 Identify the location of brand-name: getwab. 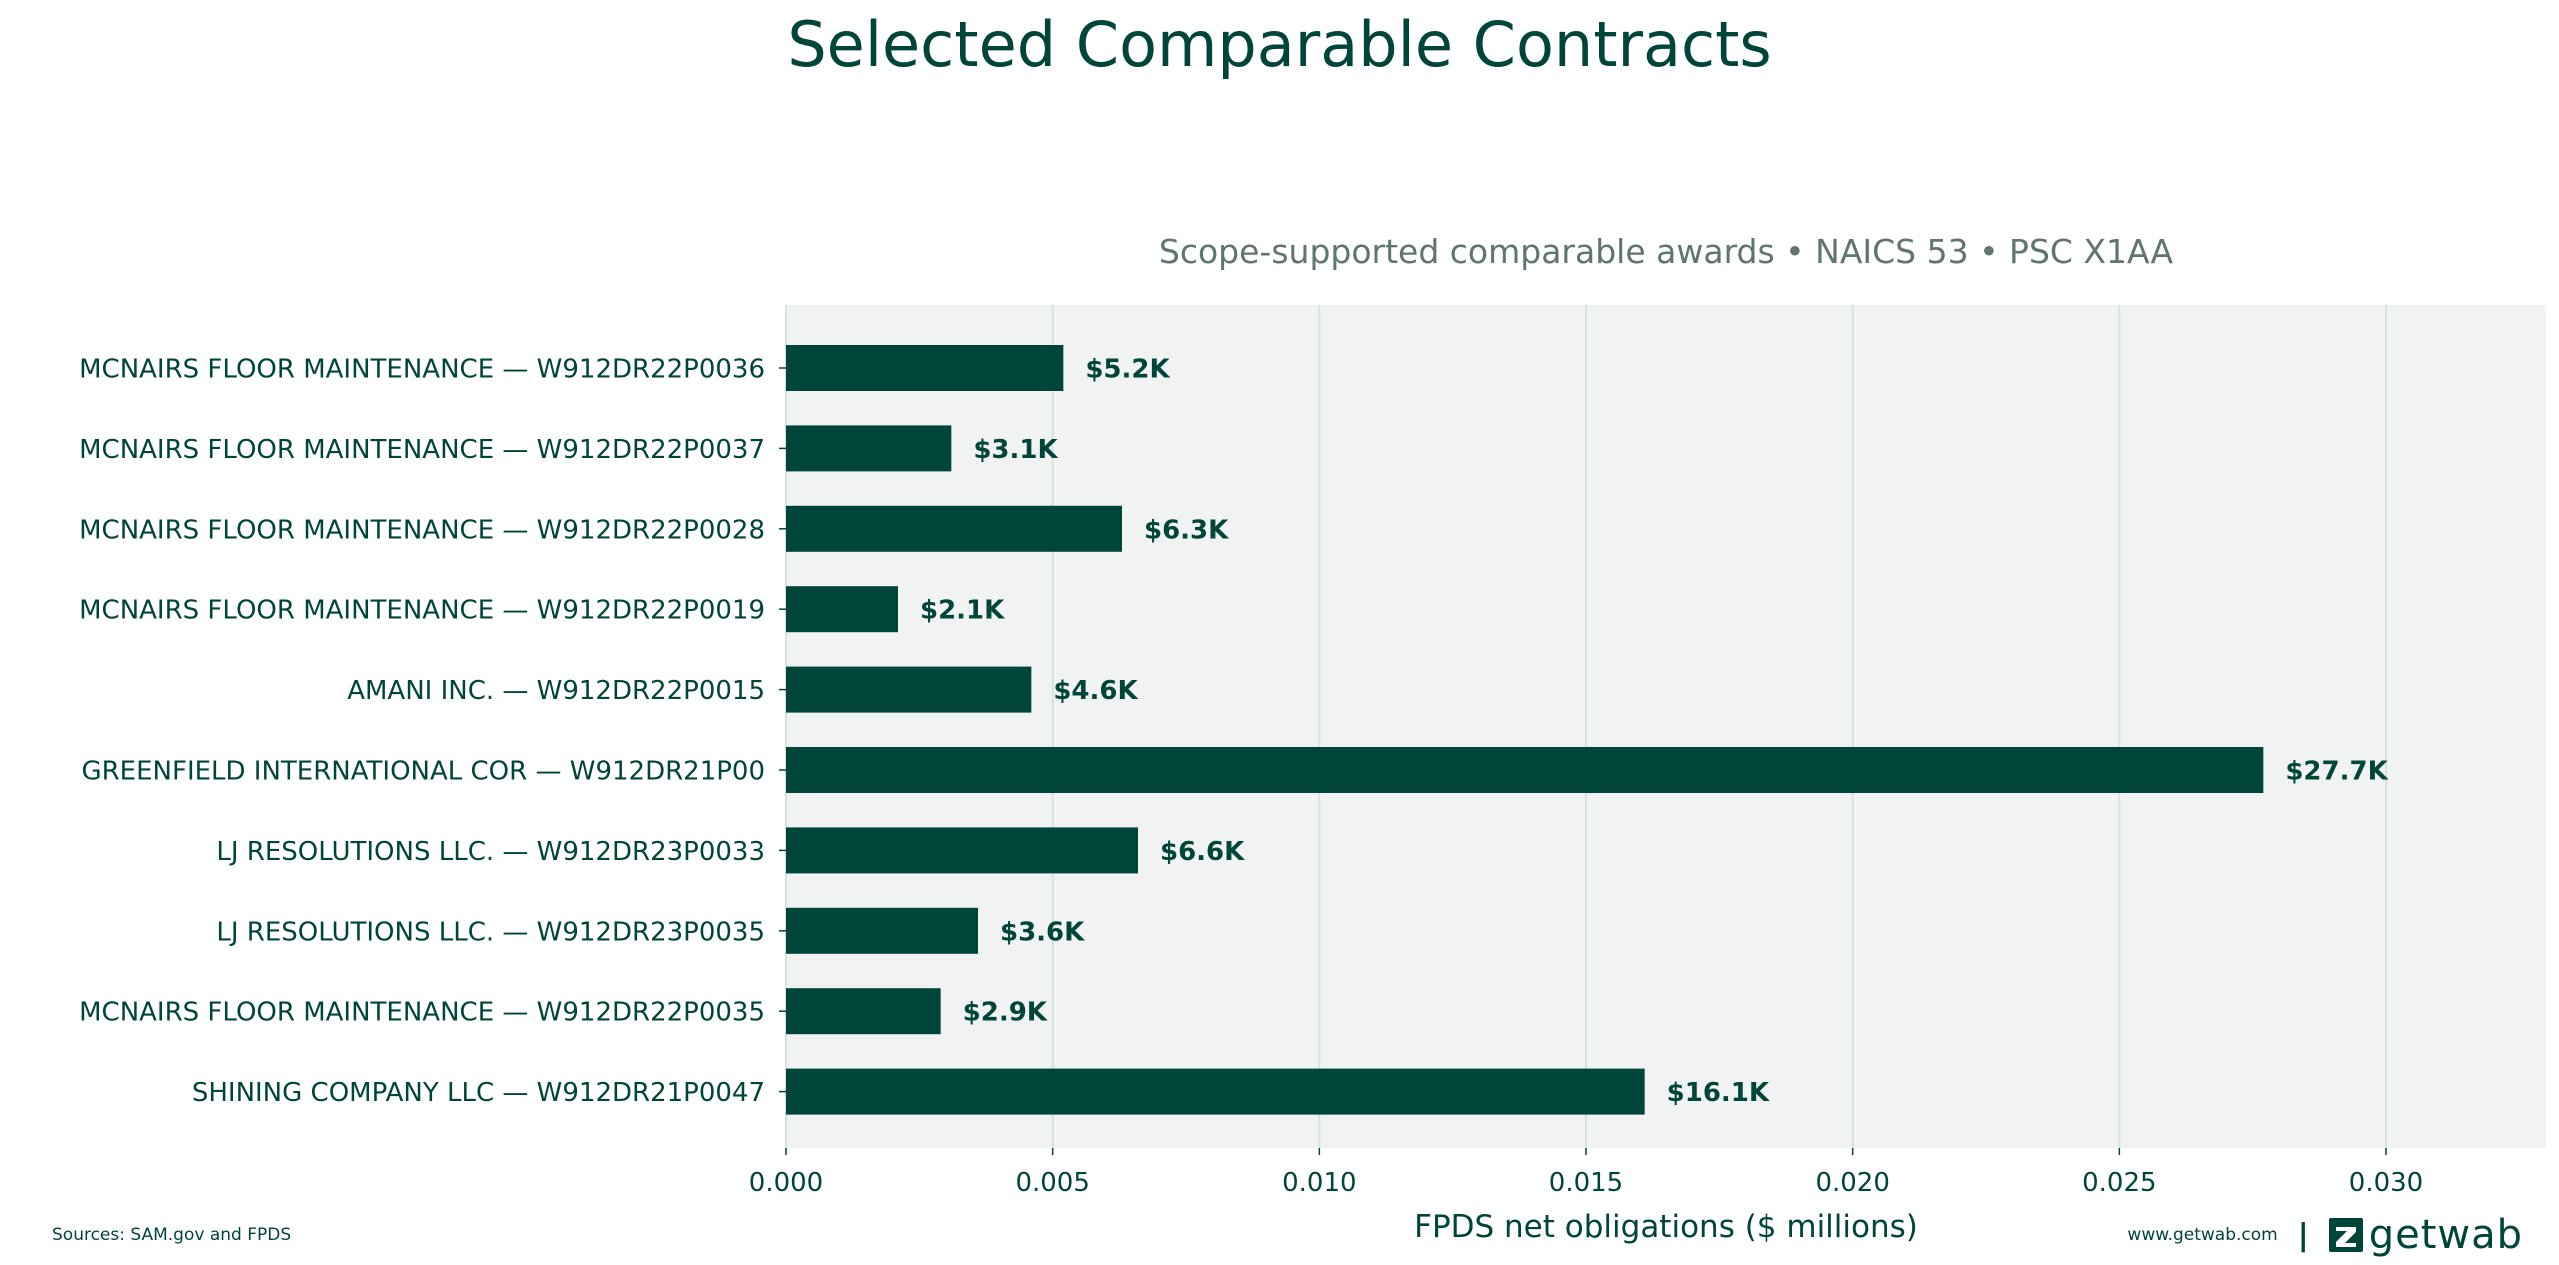
(2445, 1235).